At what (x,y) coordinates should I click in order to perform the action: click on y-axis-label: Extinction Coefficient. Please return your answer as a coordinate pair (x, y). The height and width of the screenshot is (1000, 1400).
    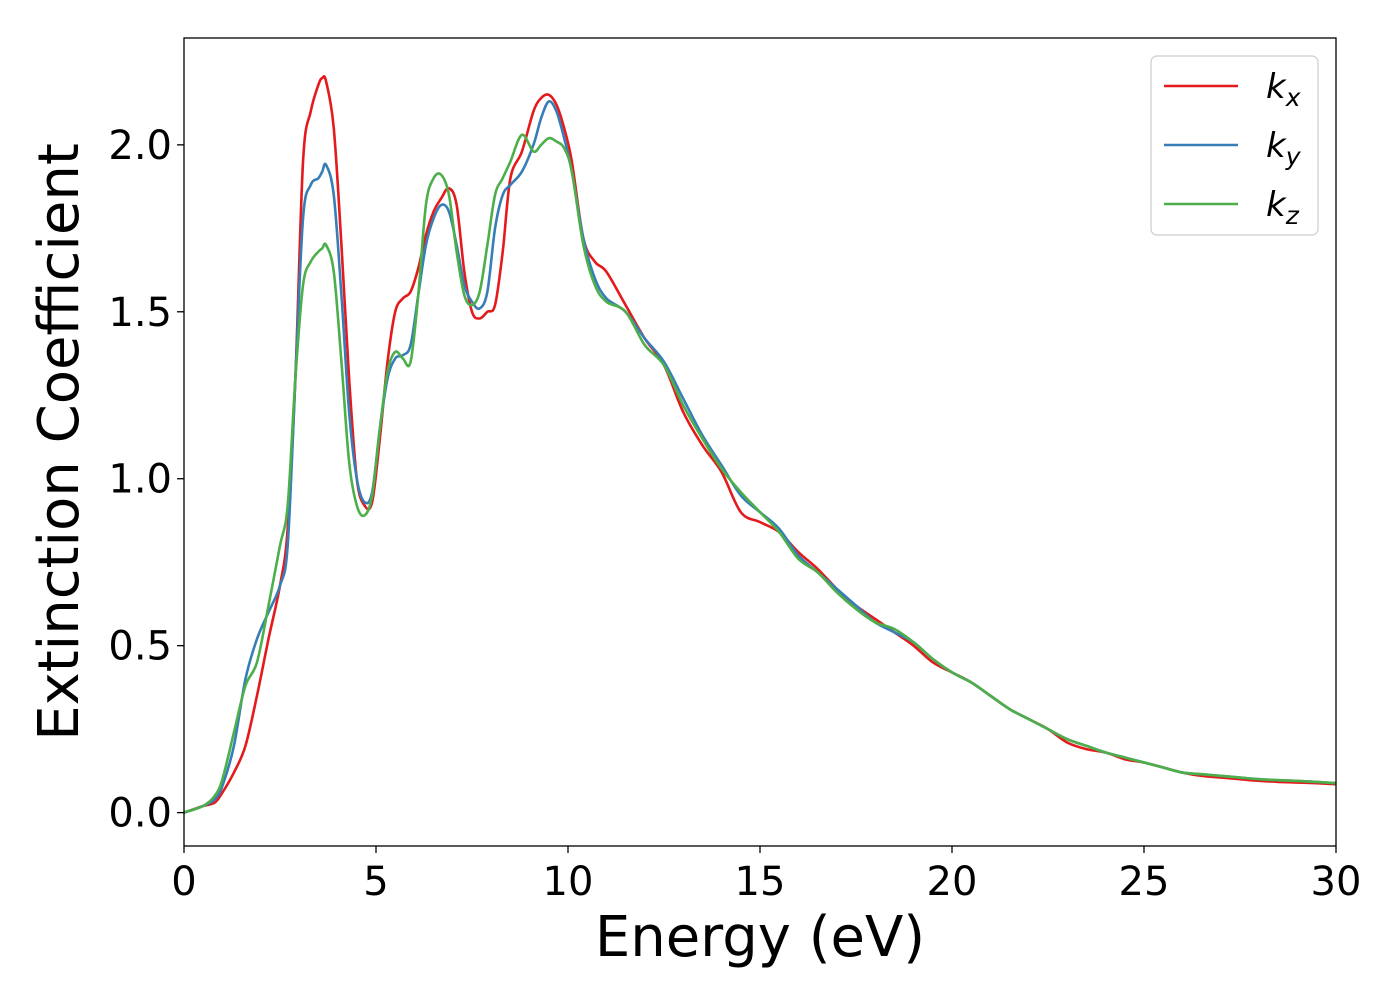
    Looking at the image, I should click on (59, 442).